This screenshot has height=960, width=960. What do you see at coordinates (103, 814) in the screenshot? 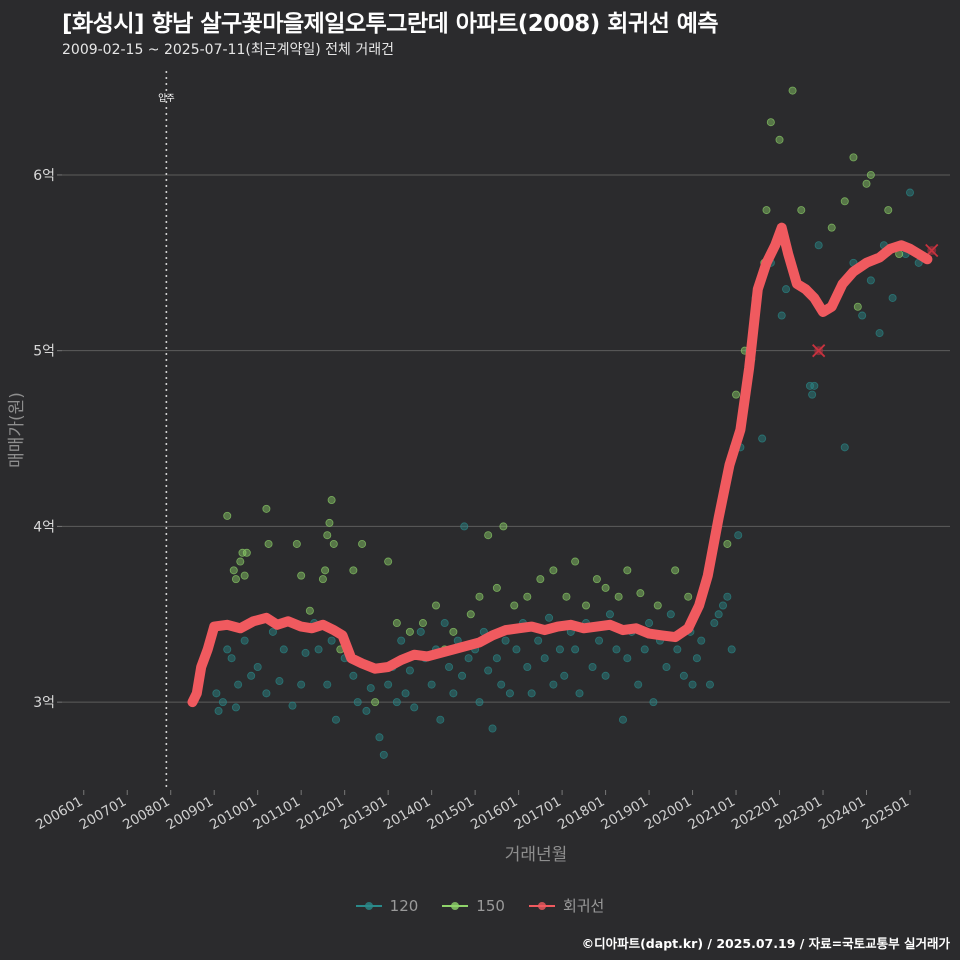
I see `x-tick-label: 200701` at bounding box center [103, 814].